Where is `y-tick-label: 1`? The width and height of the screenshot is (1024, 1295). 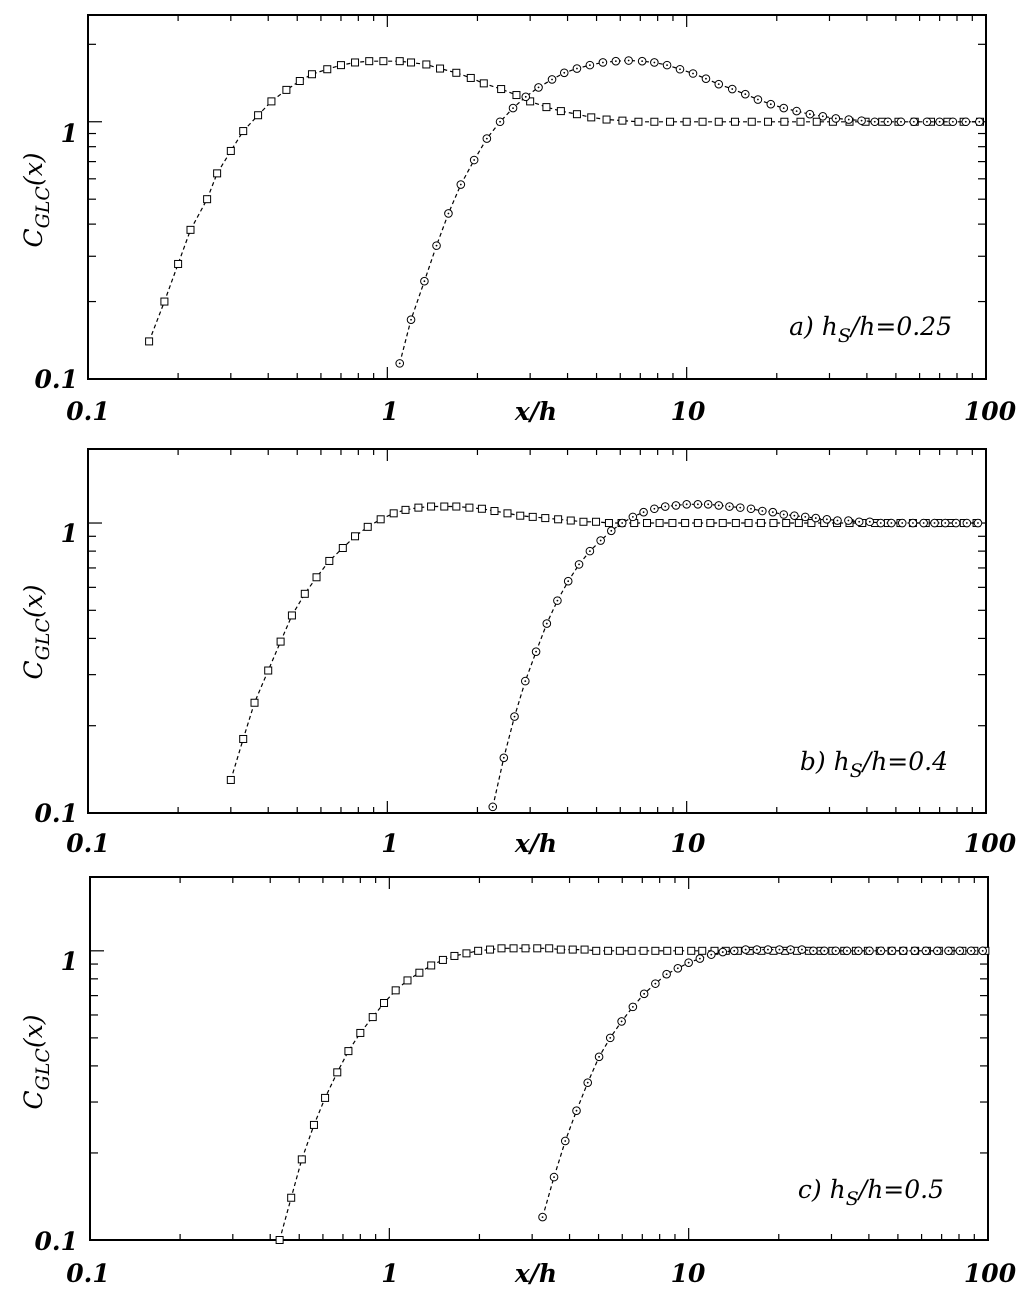 y-tick-label: 1 is located at coordinates (69, 961).